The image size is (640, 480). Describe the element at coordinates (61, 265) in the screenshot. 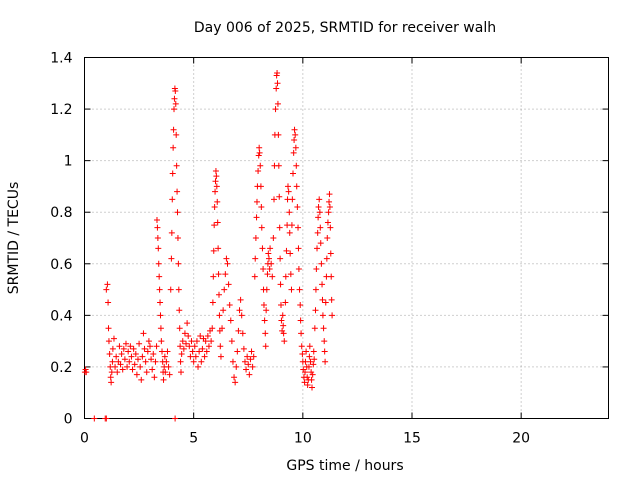

I see `y-tick-label: 0.6` at that location.